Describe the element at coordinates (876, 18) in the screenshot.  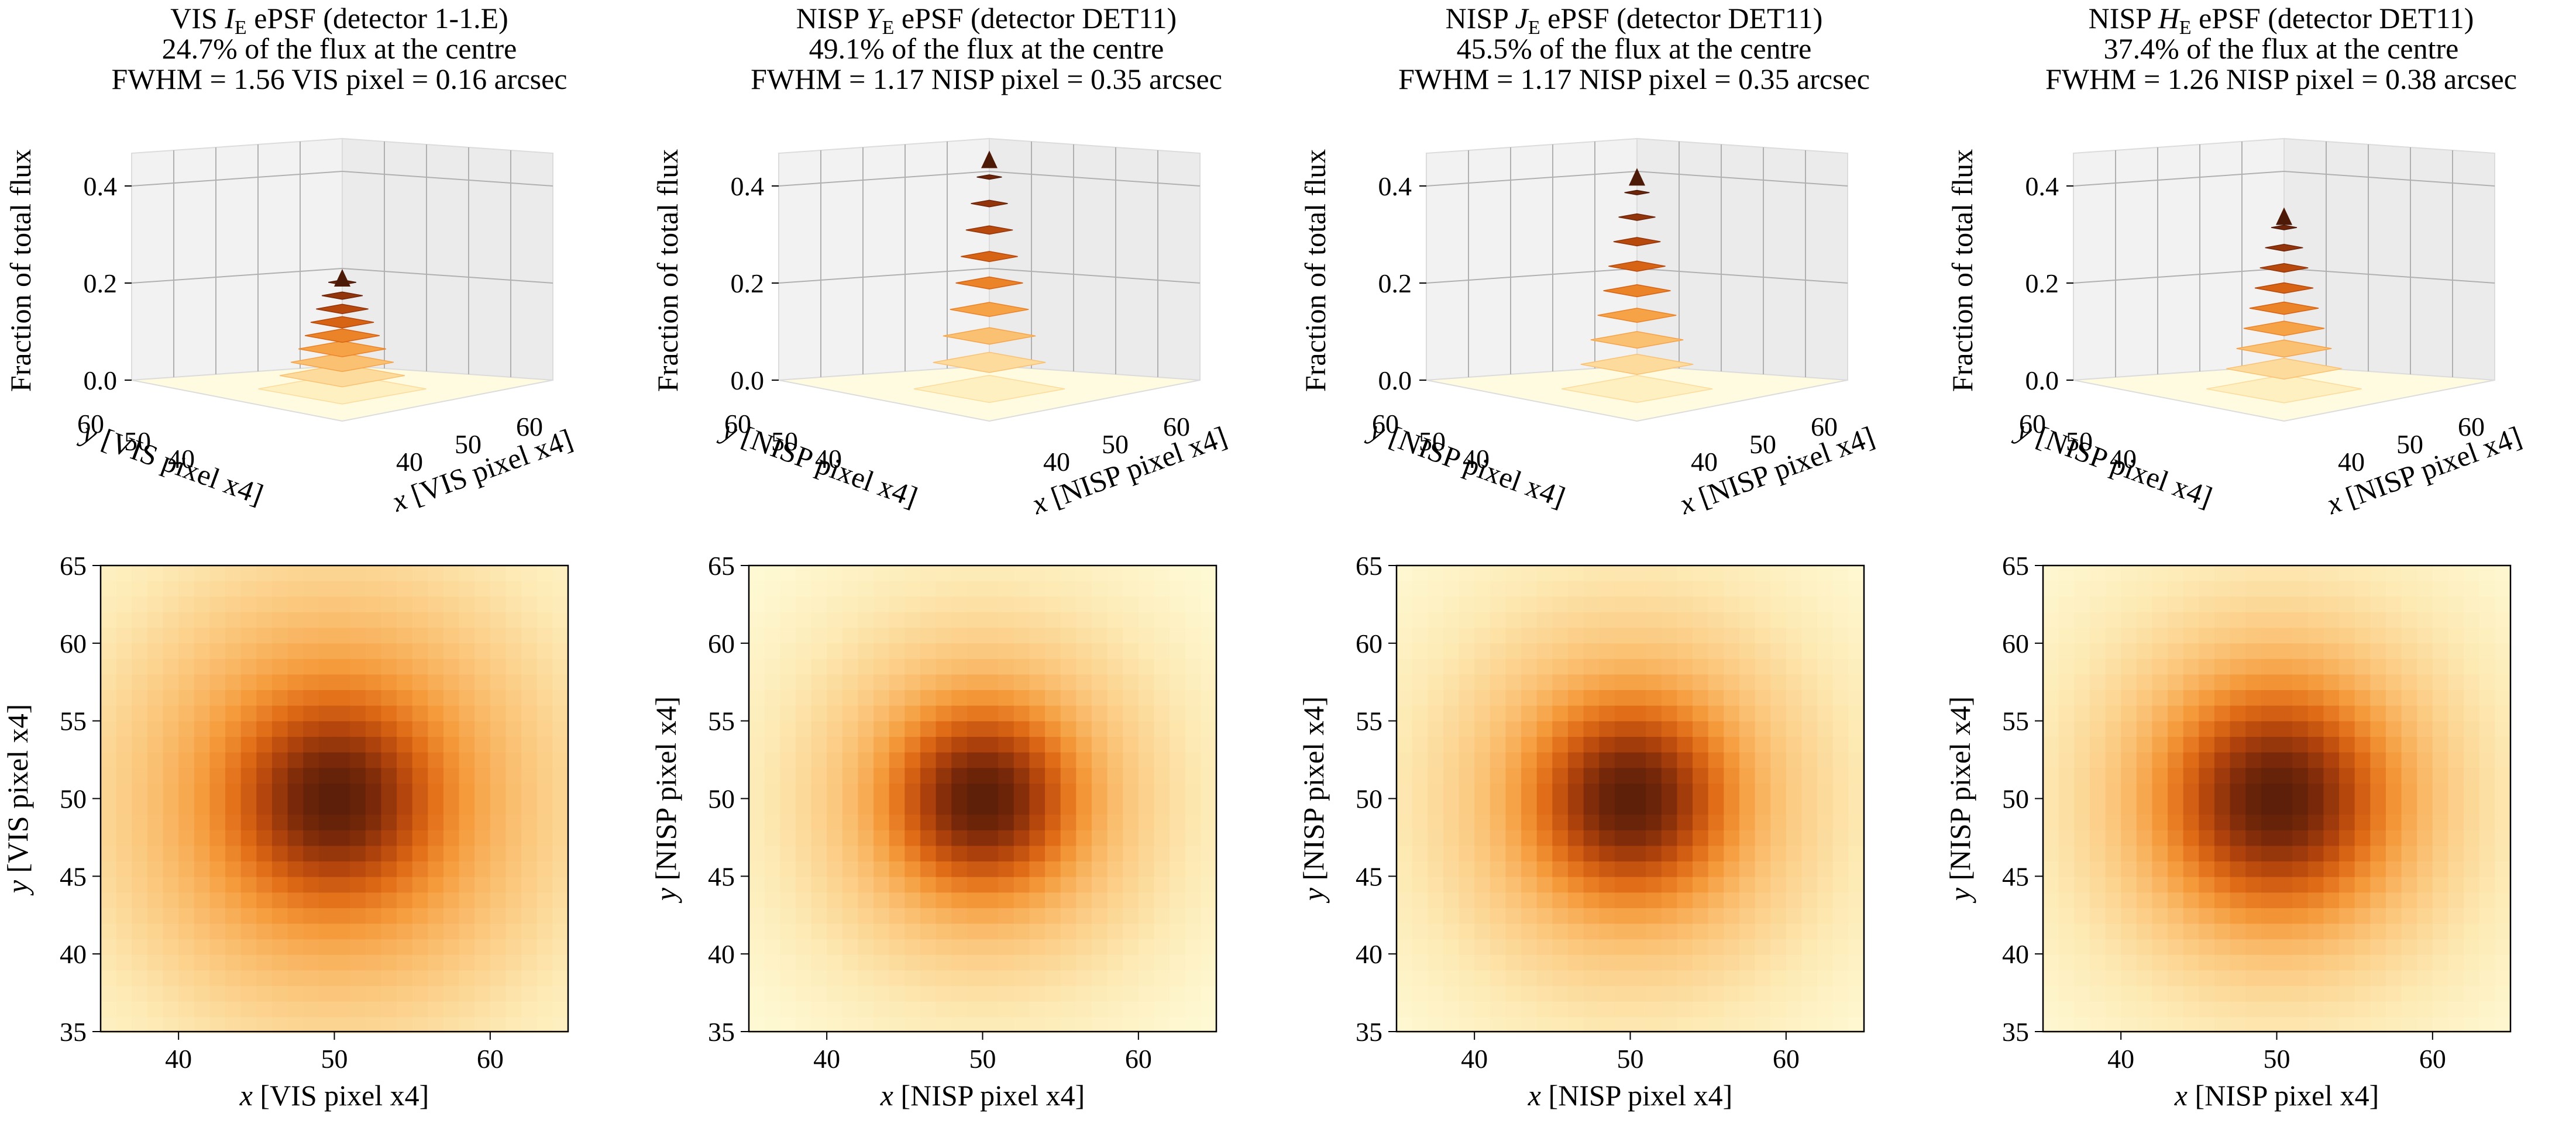
I see `title-band: Y` at that location.